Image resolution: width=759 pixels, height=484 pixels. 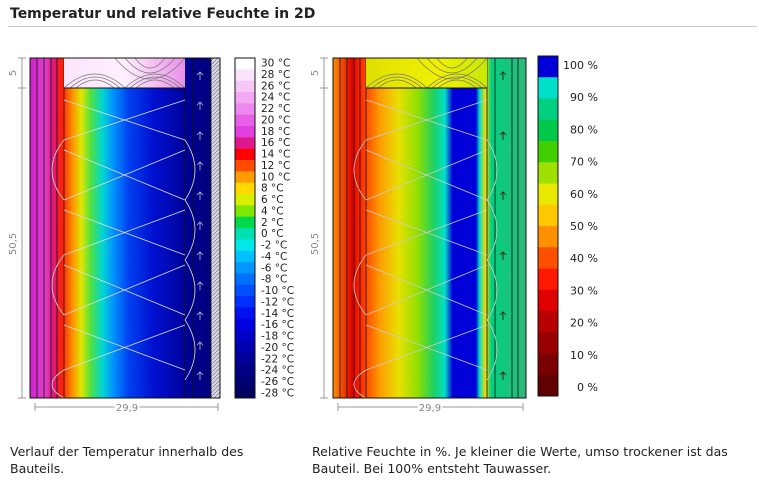 What do you see at coordinates (274, 246) in the screenshot?
I see `temperature-legend-label: -2 °C` at bounding box center [274, 246].